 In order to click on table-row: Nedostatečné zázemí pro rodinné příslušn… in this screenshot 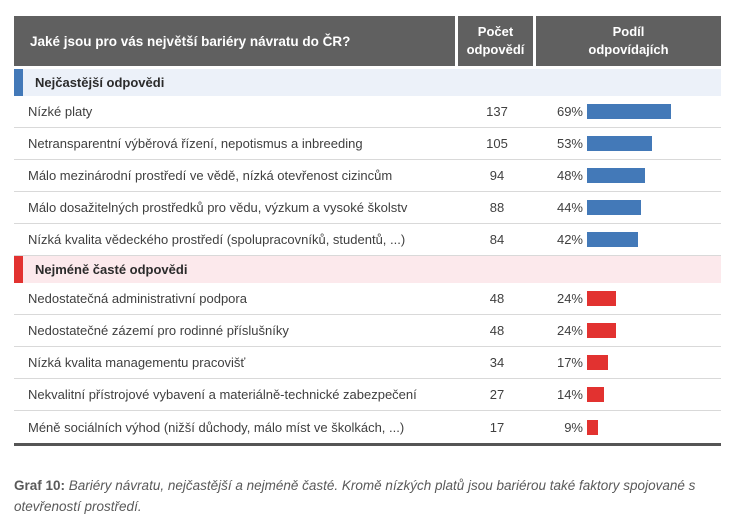, I will do `click(367, 331)`.